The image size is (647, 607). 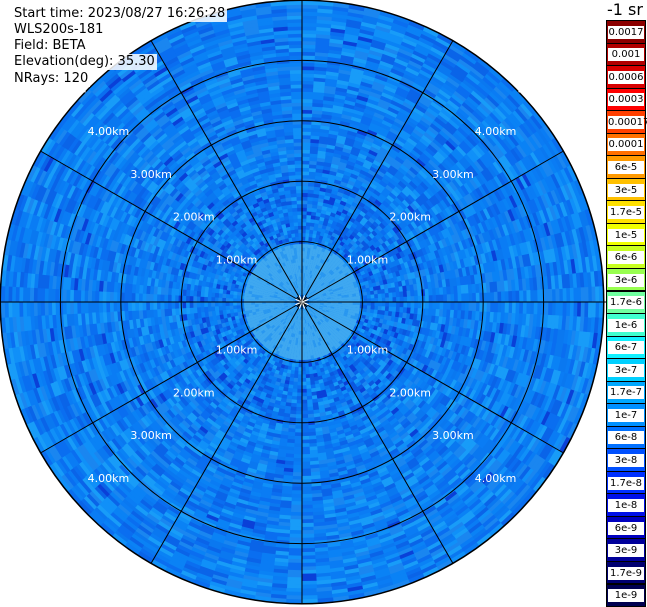 What do you see at coordinates (151, 435) in the screenshot?
I see `ring-label-3km-q2: 3.00km` at bounding box center [151, 435].